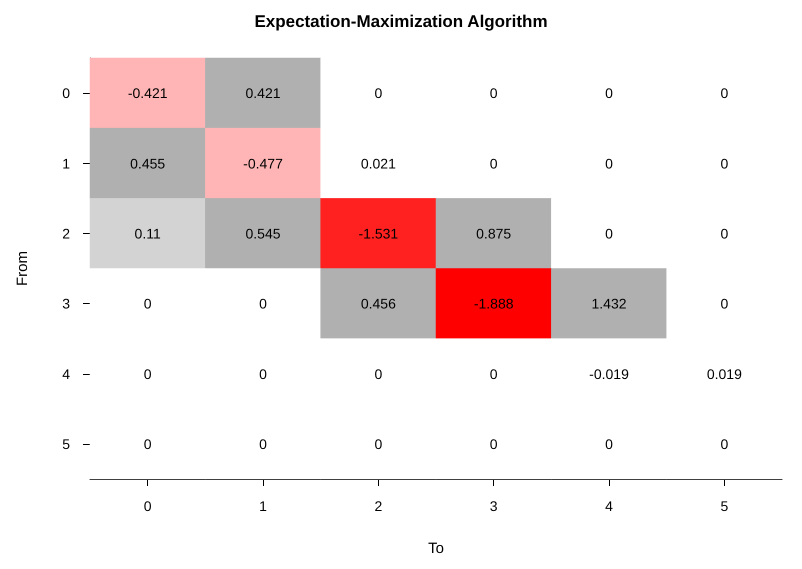 The height and width of the screenshot is (569, 802). Describe the element at coordinates (378, 163) in the screenshot. I see `data-label: 0.021` at that location.